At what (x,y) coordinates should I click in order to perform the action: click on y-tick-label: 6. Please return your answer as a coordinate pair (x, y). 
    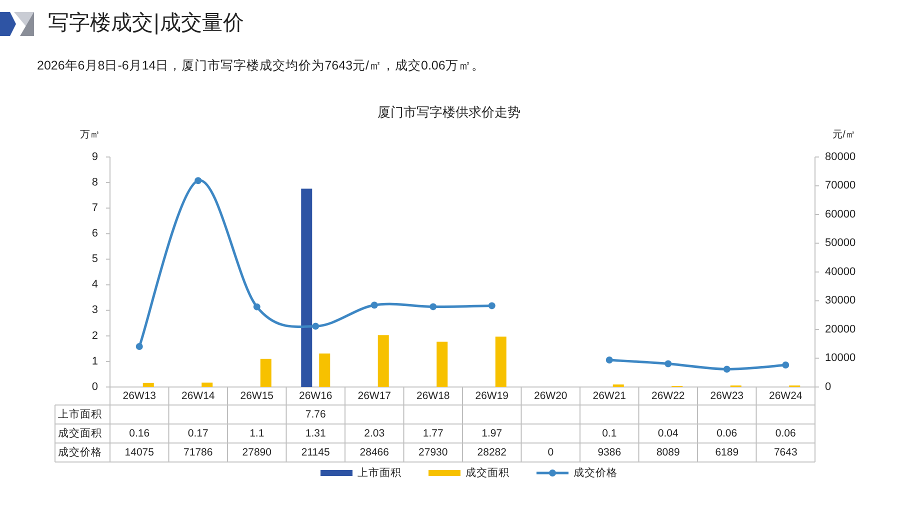
    Looking at the image, I should click on (95, 234).